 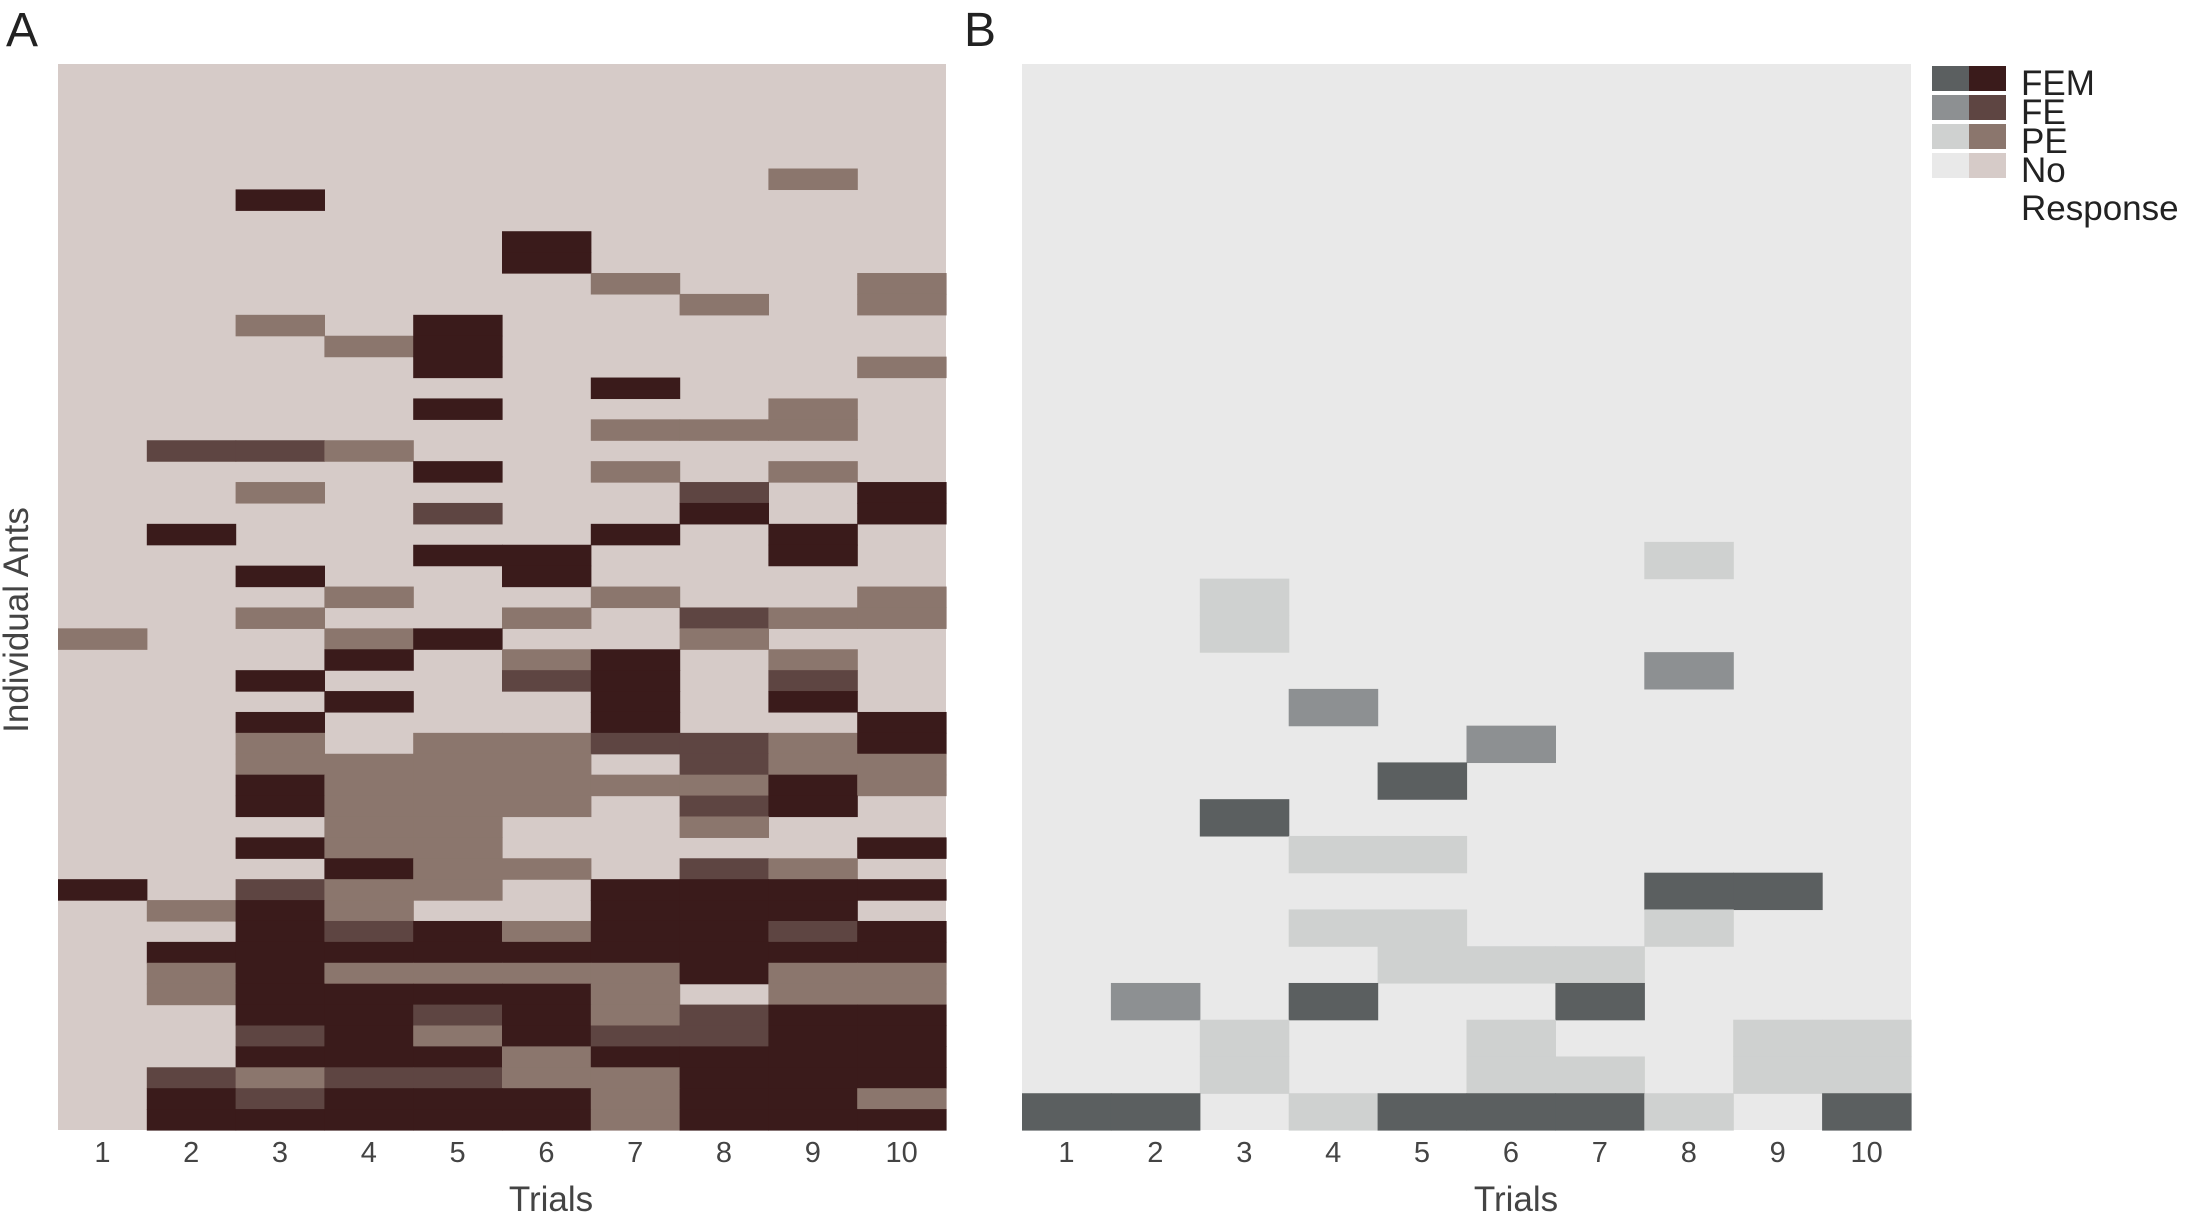 I want to click on panel-b-x-tick-label: 1, so click(x=1066, y=1153).